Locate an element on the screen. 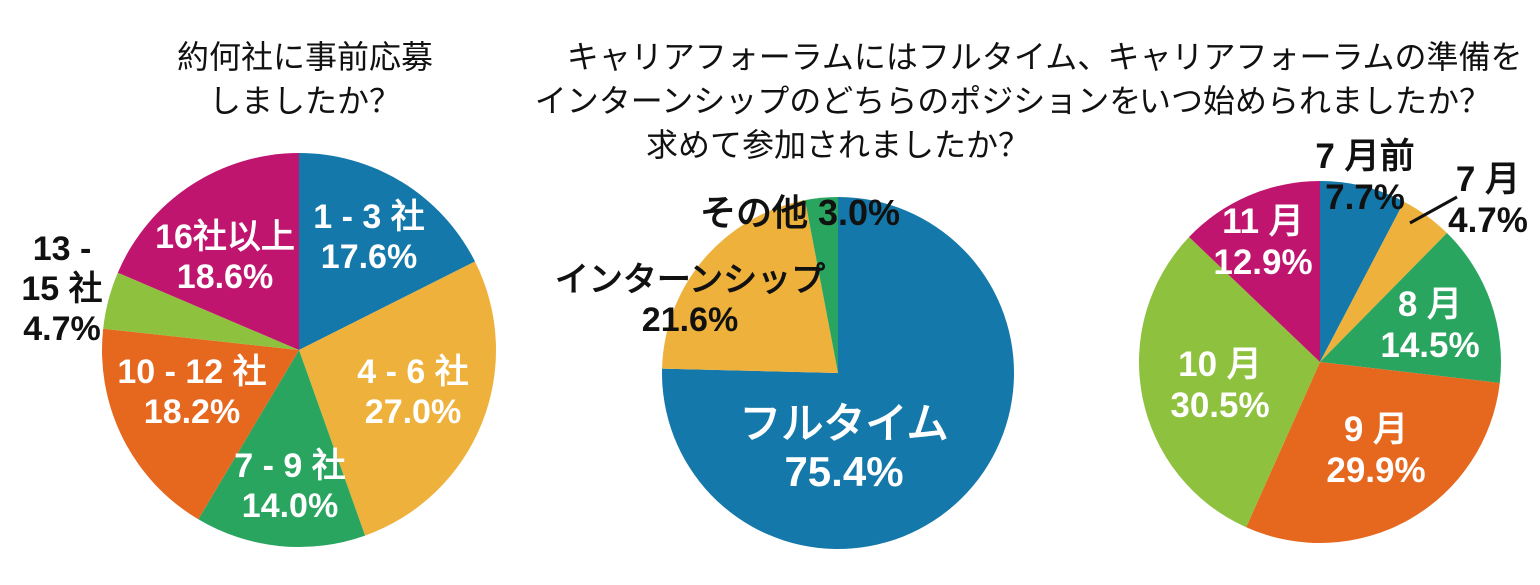  pie3-slice-11月 is located at coordinates (1254, 271).